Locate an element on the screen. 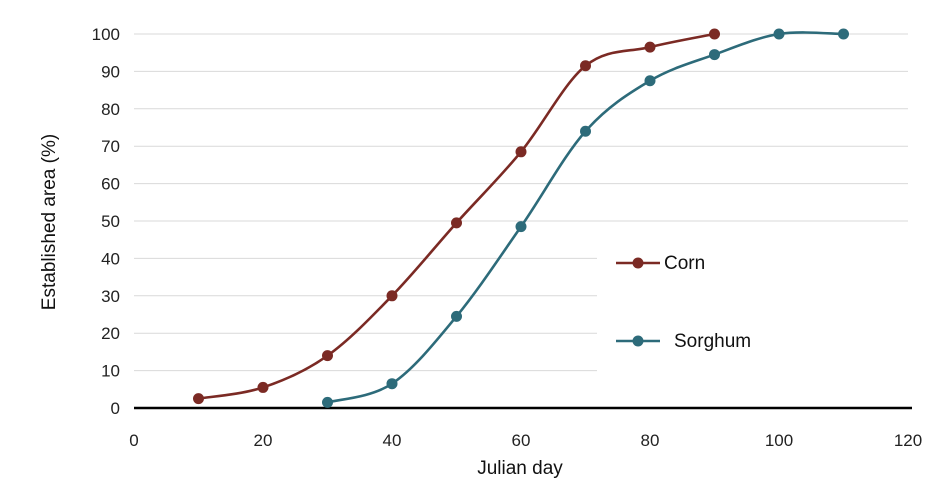 This screenshot has width=949, height=500. y-tick-label-40: 40 is located at coordinates (110, 258).